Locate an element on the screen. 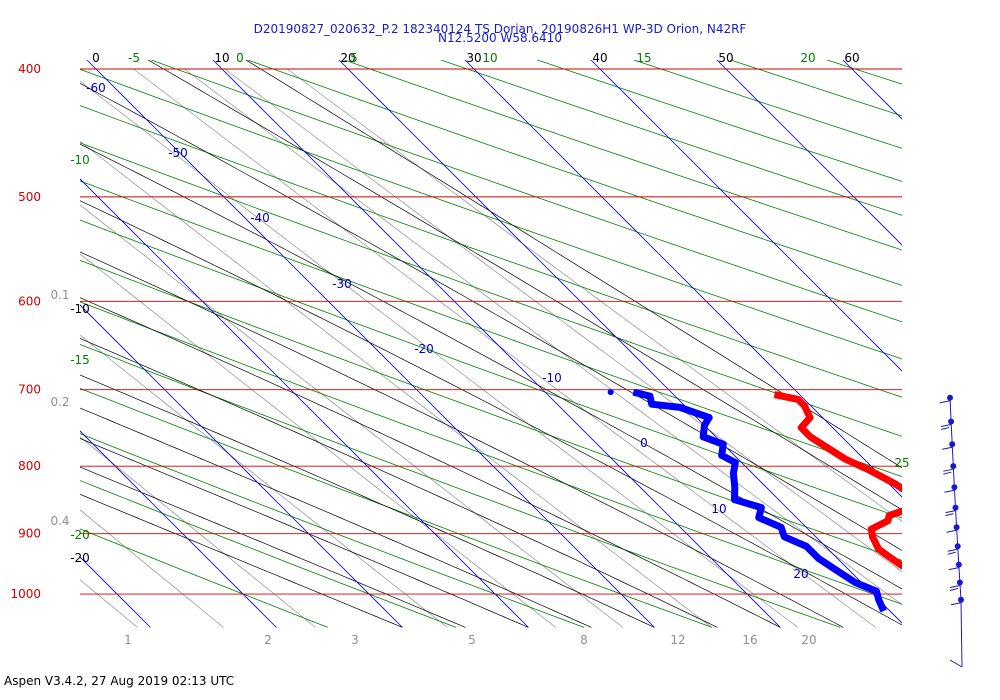  isotherm-label: -60 is located at coordinates (96, 88).